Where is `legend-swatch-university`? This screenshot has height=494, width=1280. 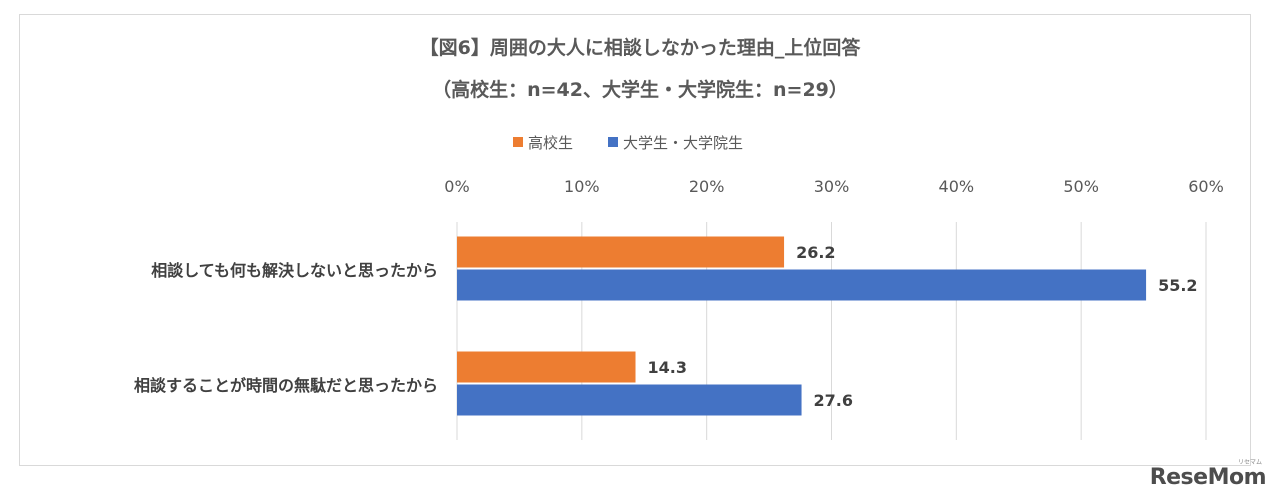 legend-swatch-university is located at coordinates (613, 142).